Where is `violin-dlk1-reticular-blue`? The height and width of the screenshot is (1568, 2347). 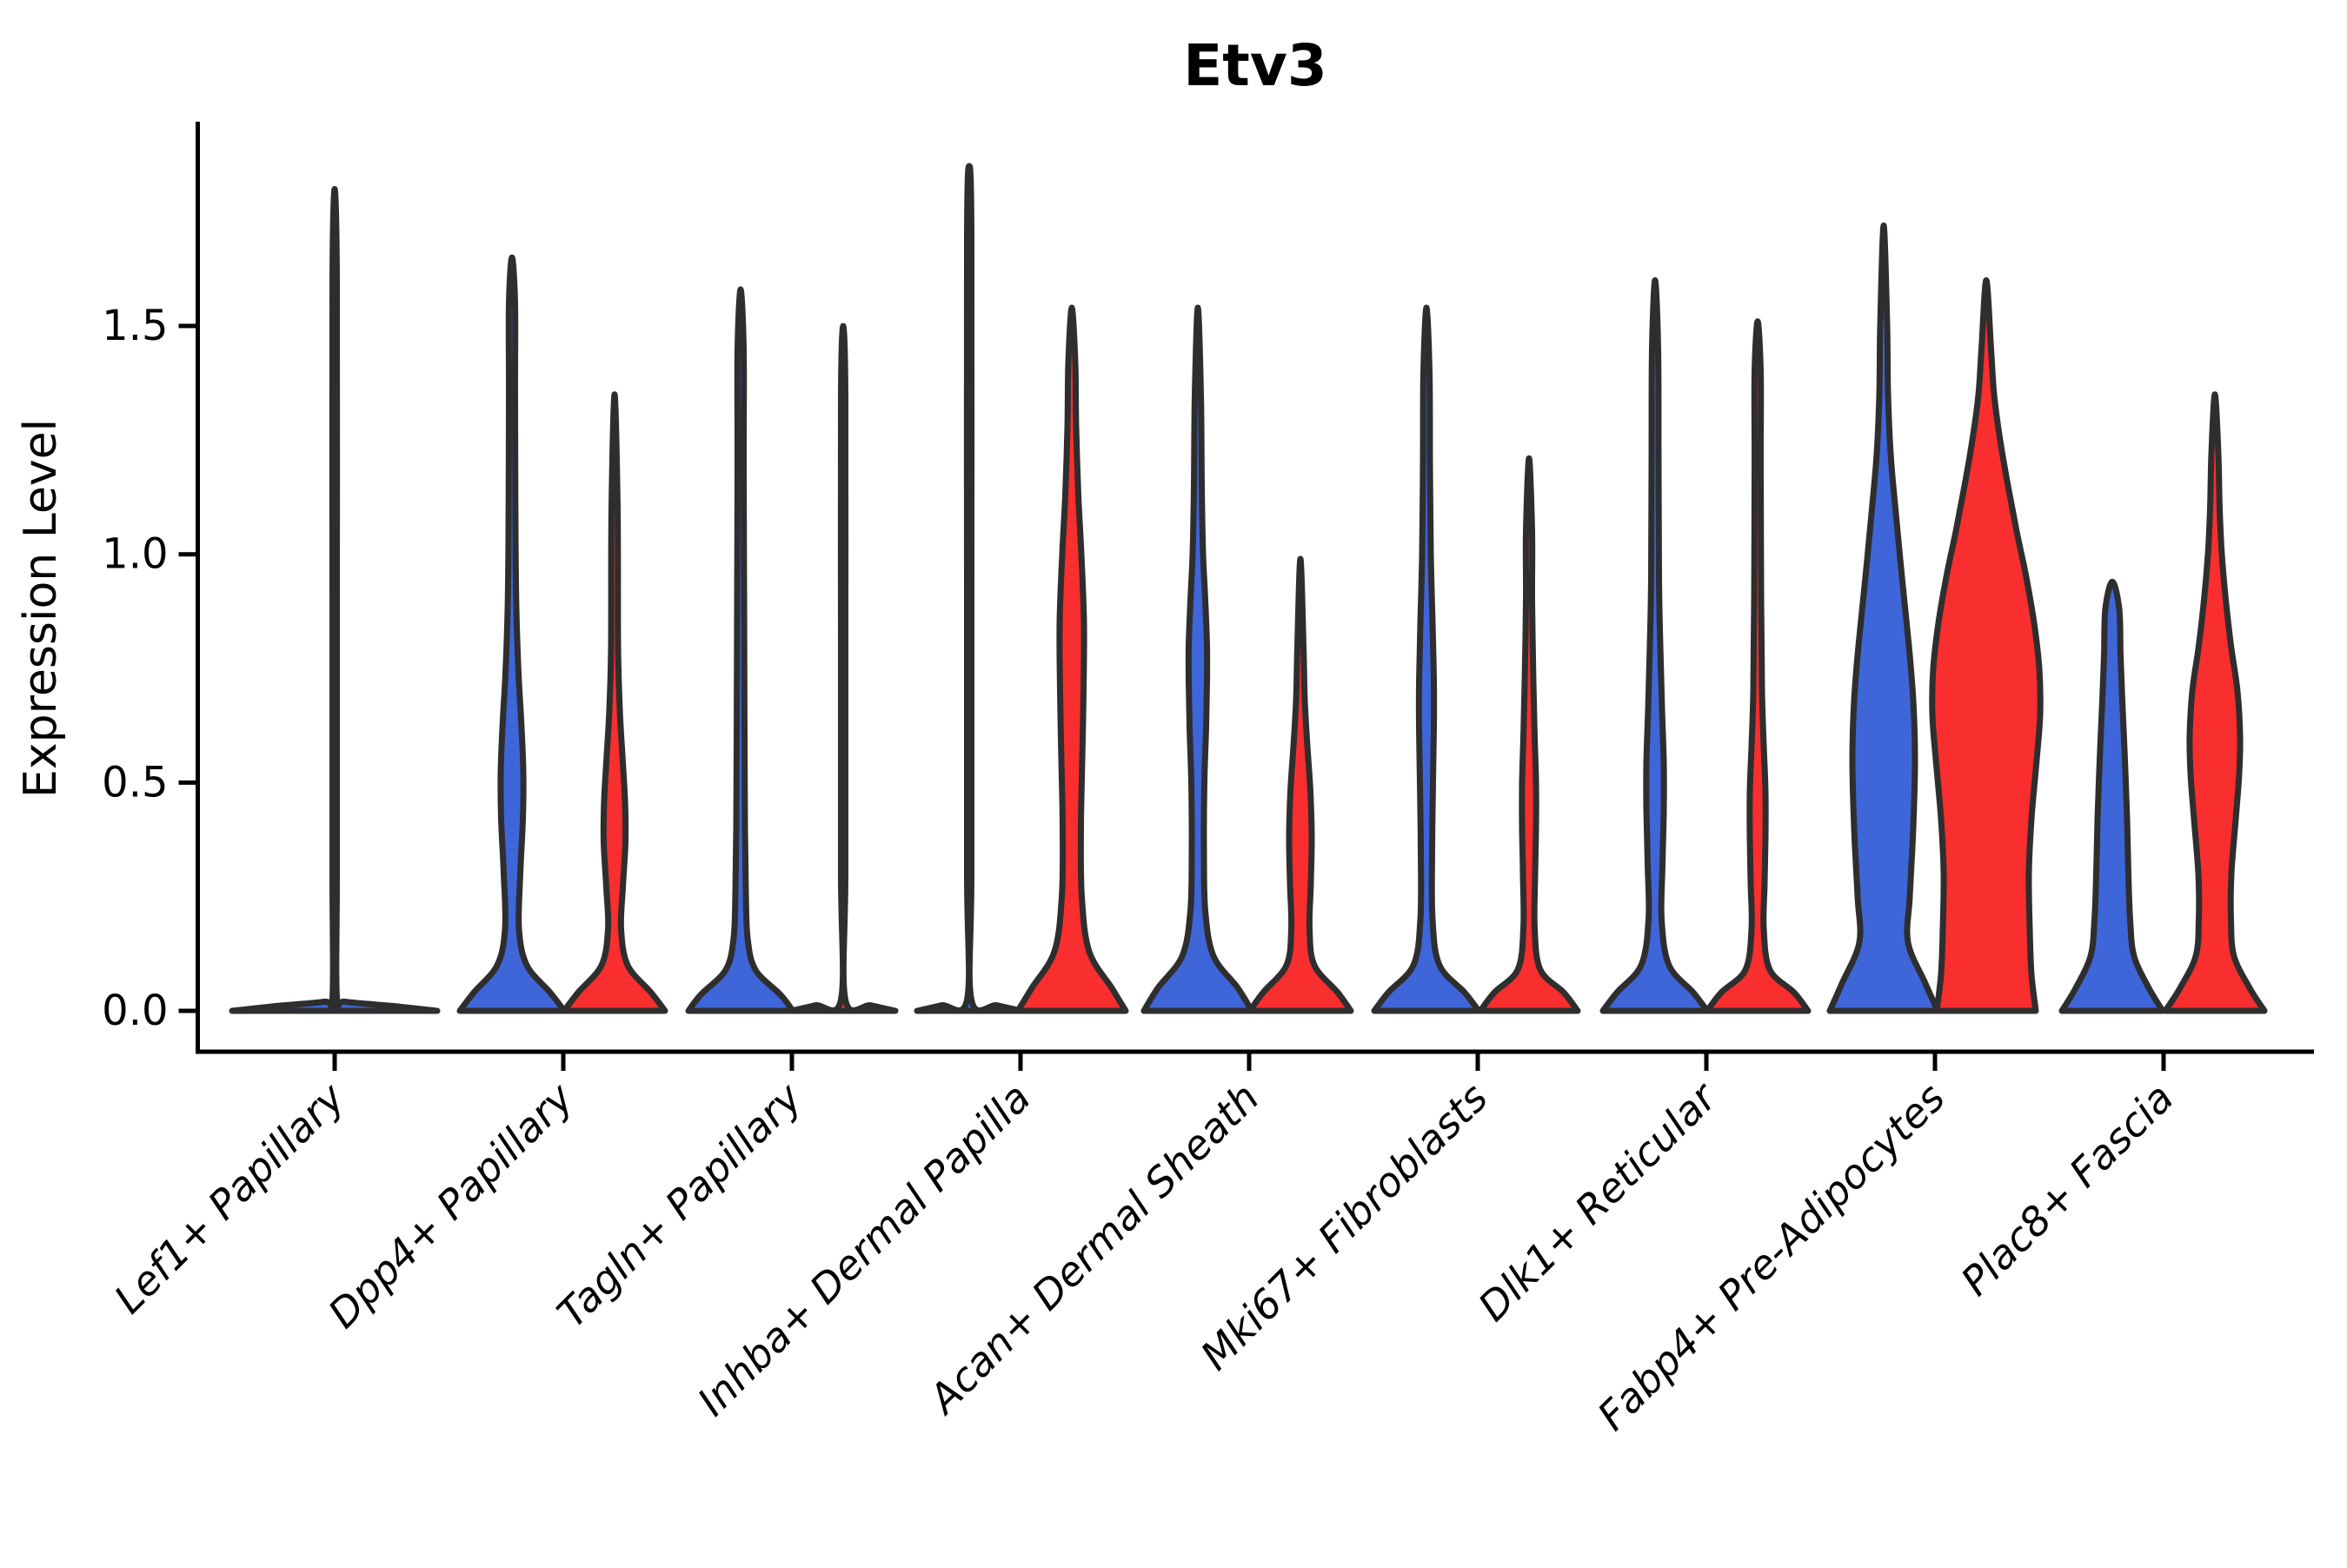
violin-dlk1-reticular-blue is located at coordinates (1655, 645).